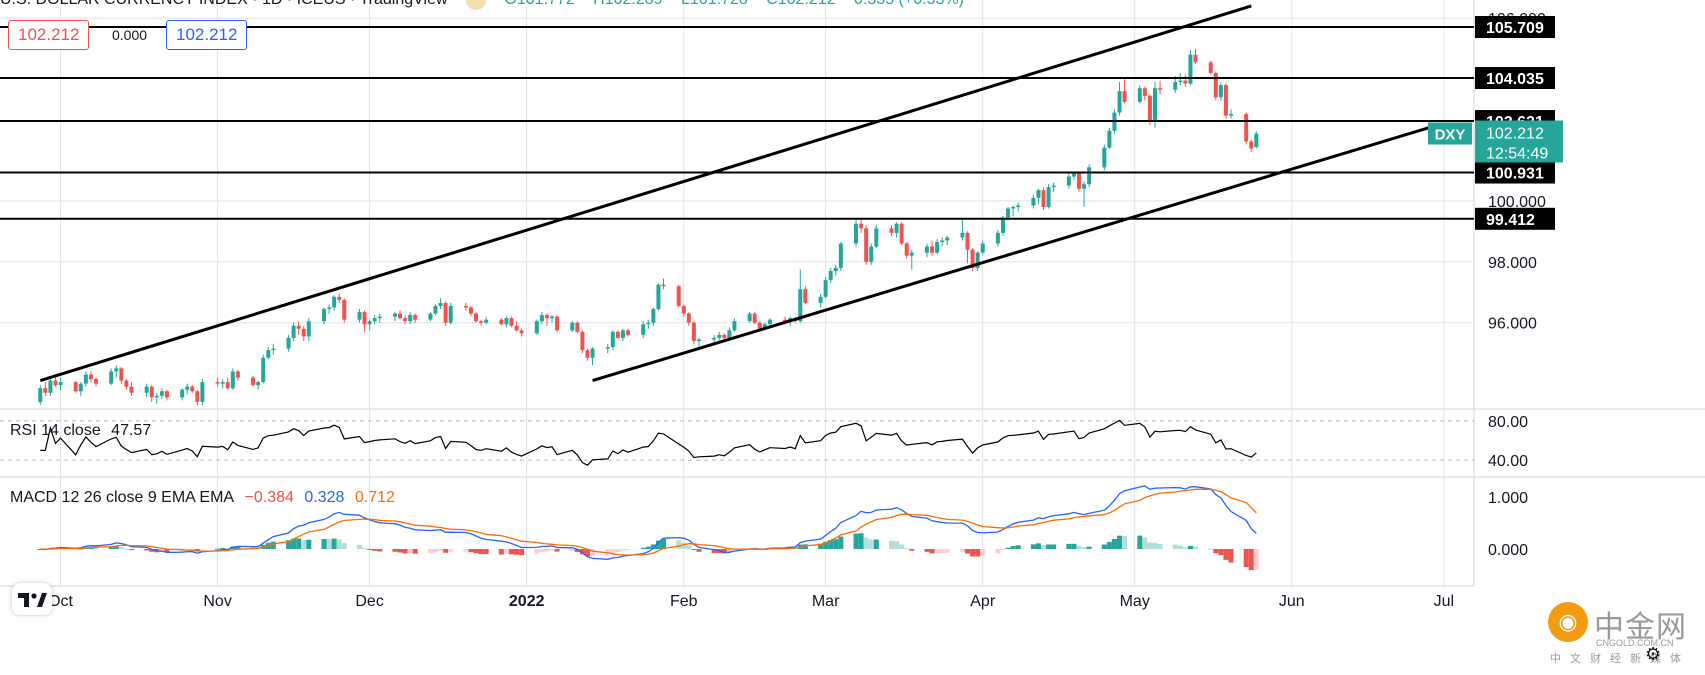 This screenshot has height=675, width=1705. Describe the element at coordinates (1653, 654) in the screenshot. I see `gear-icon: ⚙` at that location.